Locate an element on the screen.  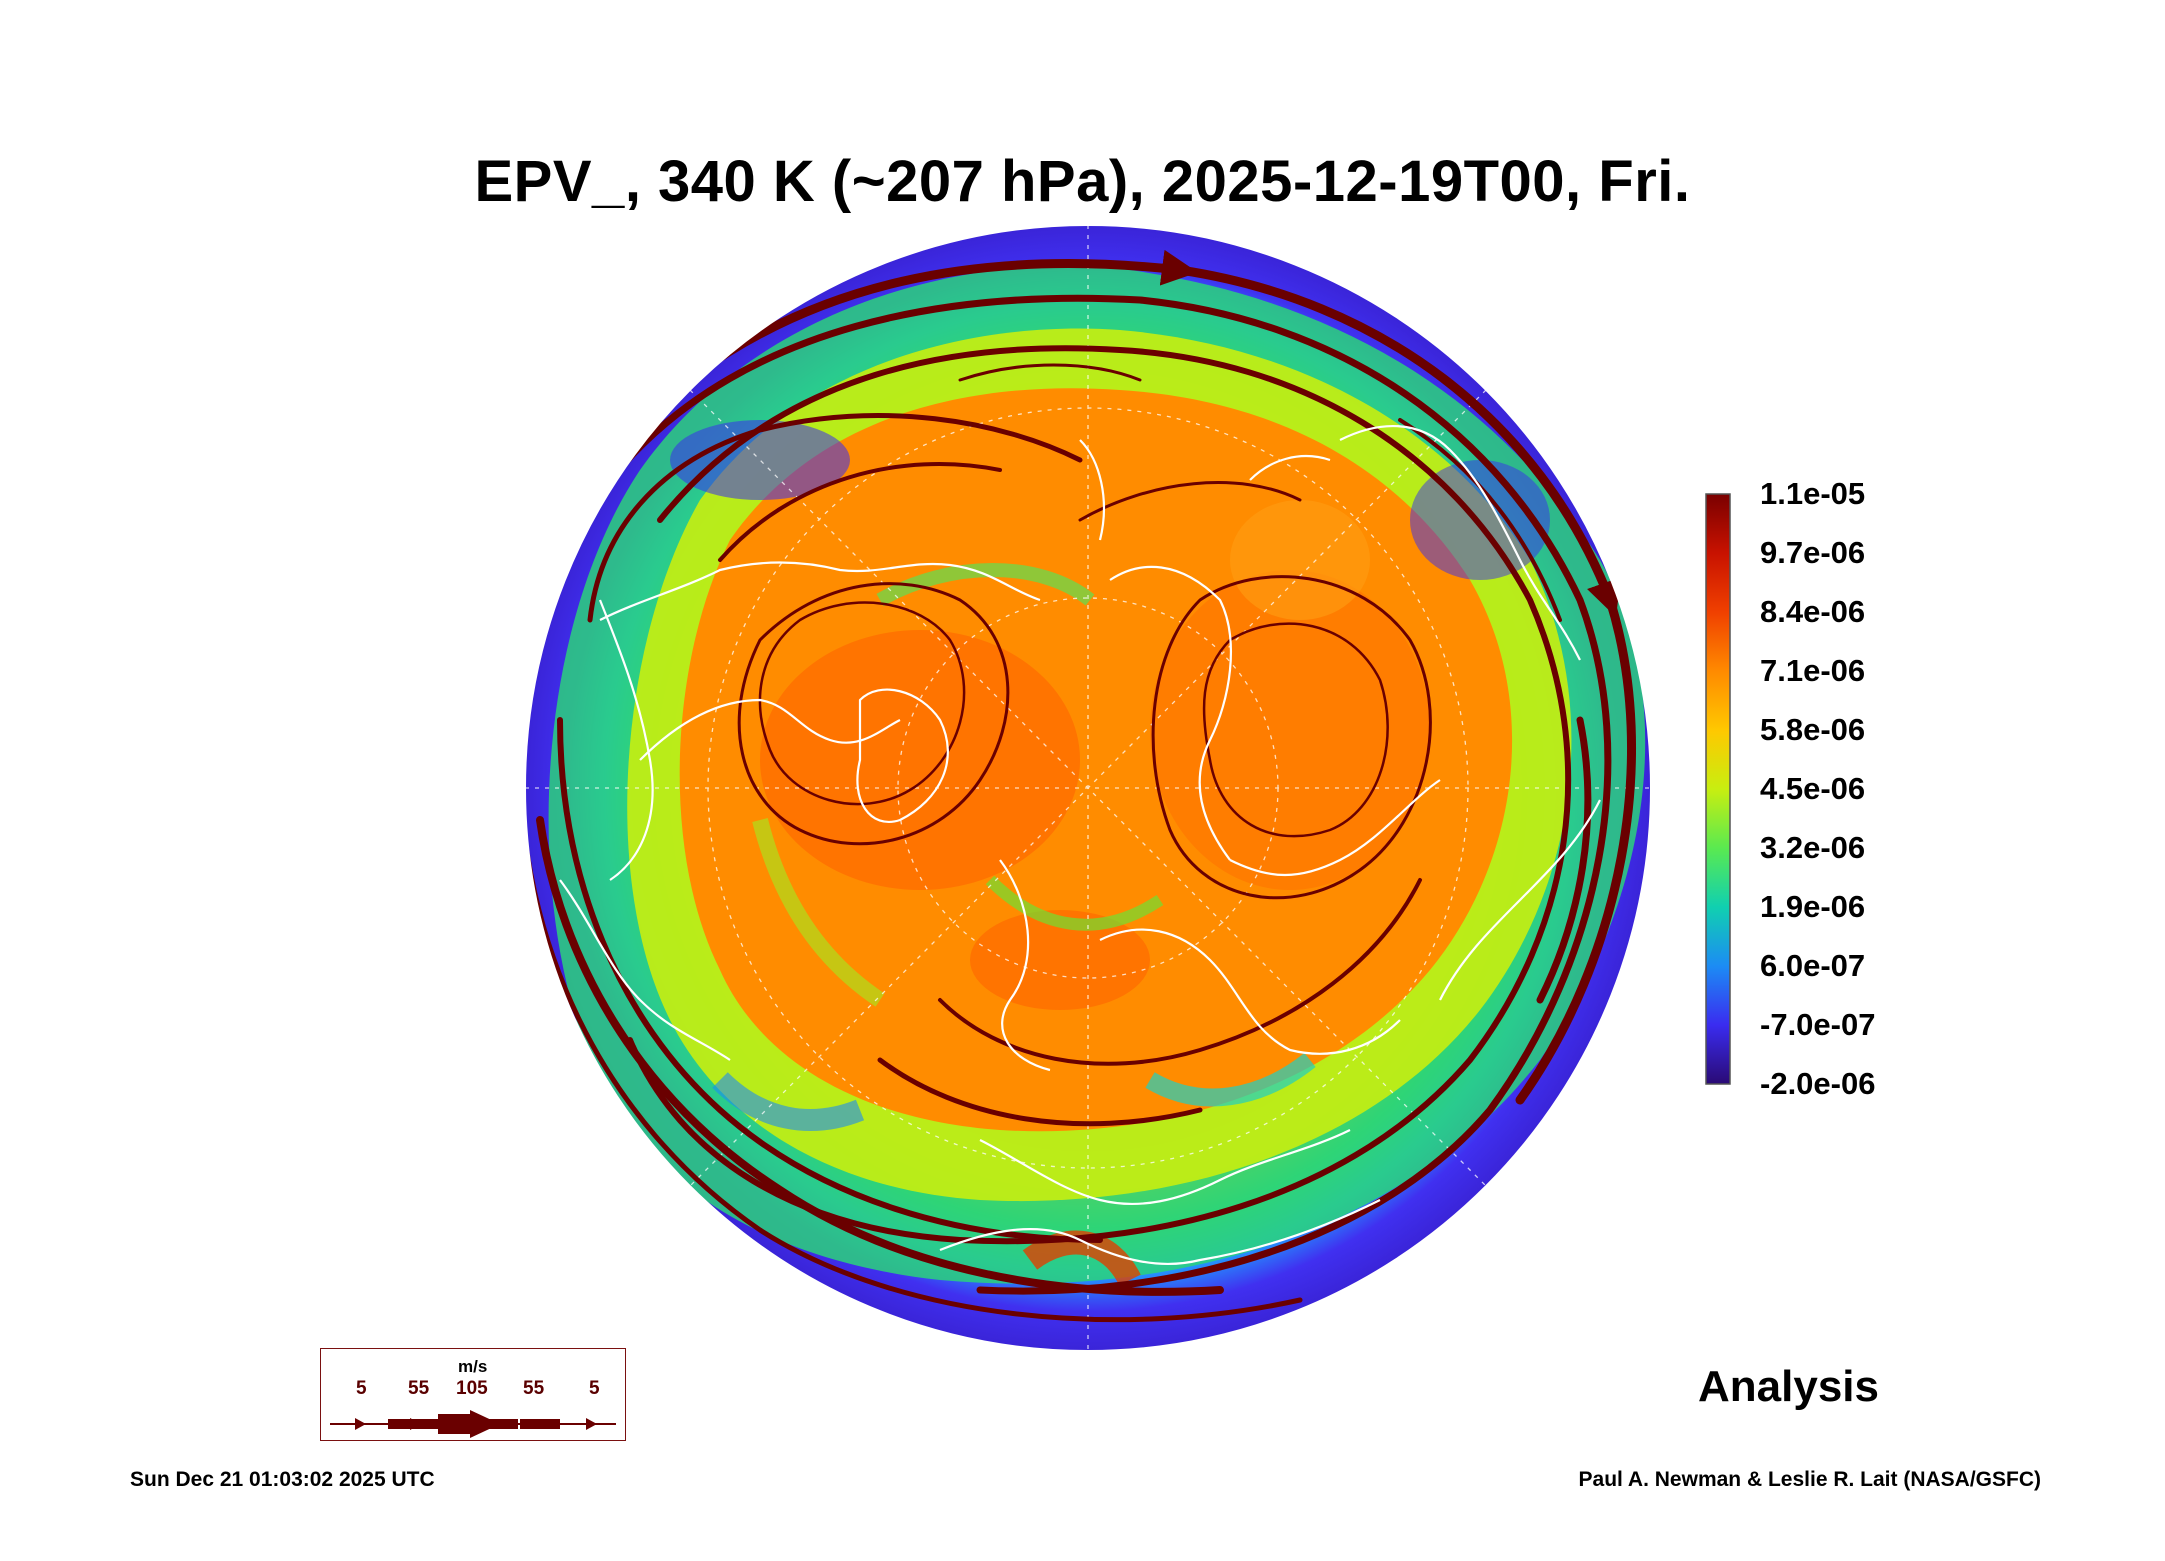
colorbar-tick-label: 8.4e-06 is located at coordinates (1813, 611).